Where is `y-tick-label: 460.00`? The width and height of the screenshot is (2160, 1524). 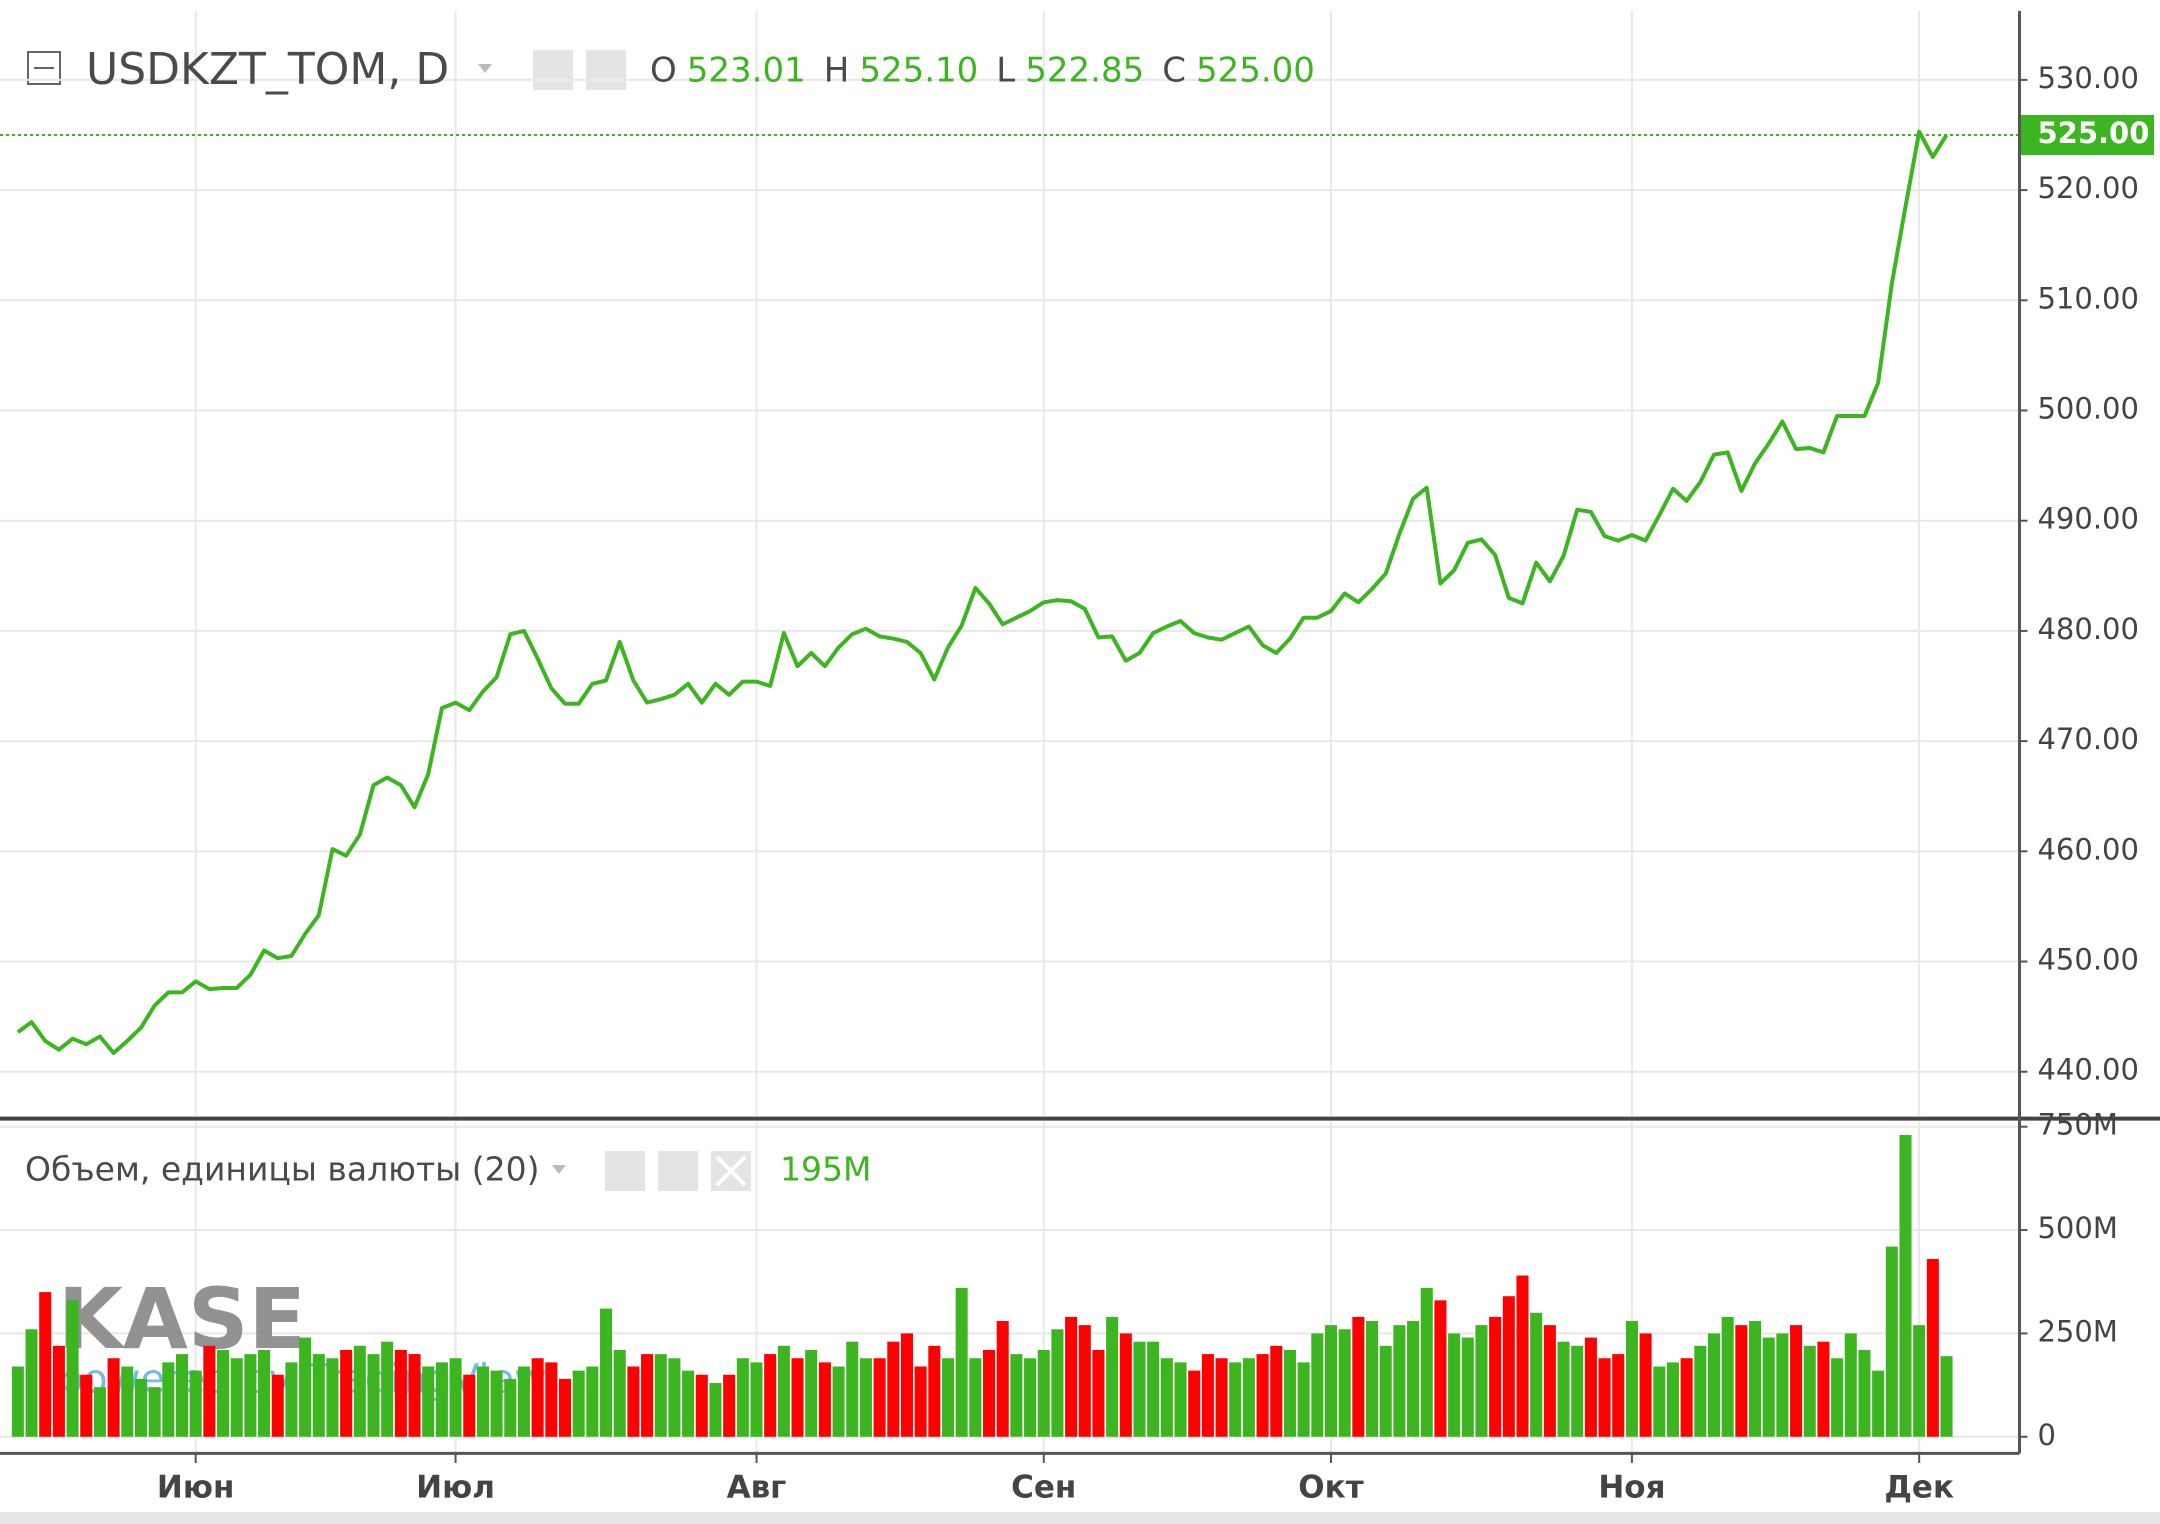 y-tick-label: 460.00 is located at coordinates (2087, 849).